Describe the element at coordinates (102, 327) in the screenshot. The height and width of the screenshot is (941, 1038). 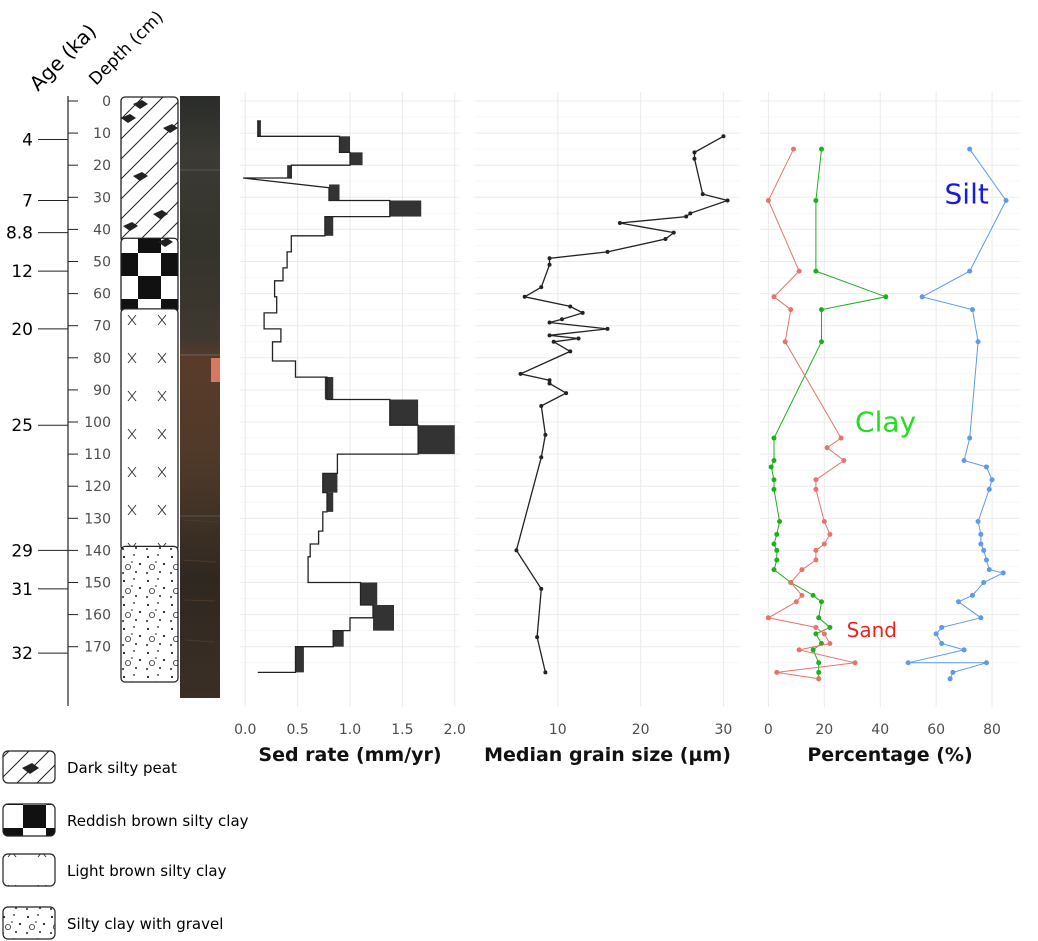
I see `depth-tick-label: 70` at that location.